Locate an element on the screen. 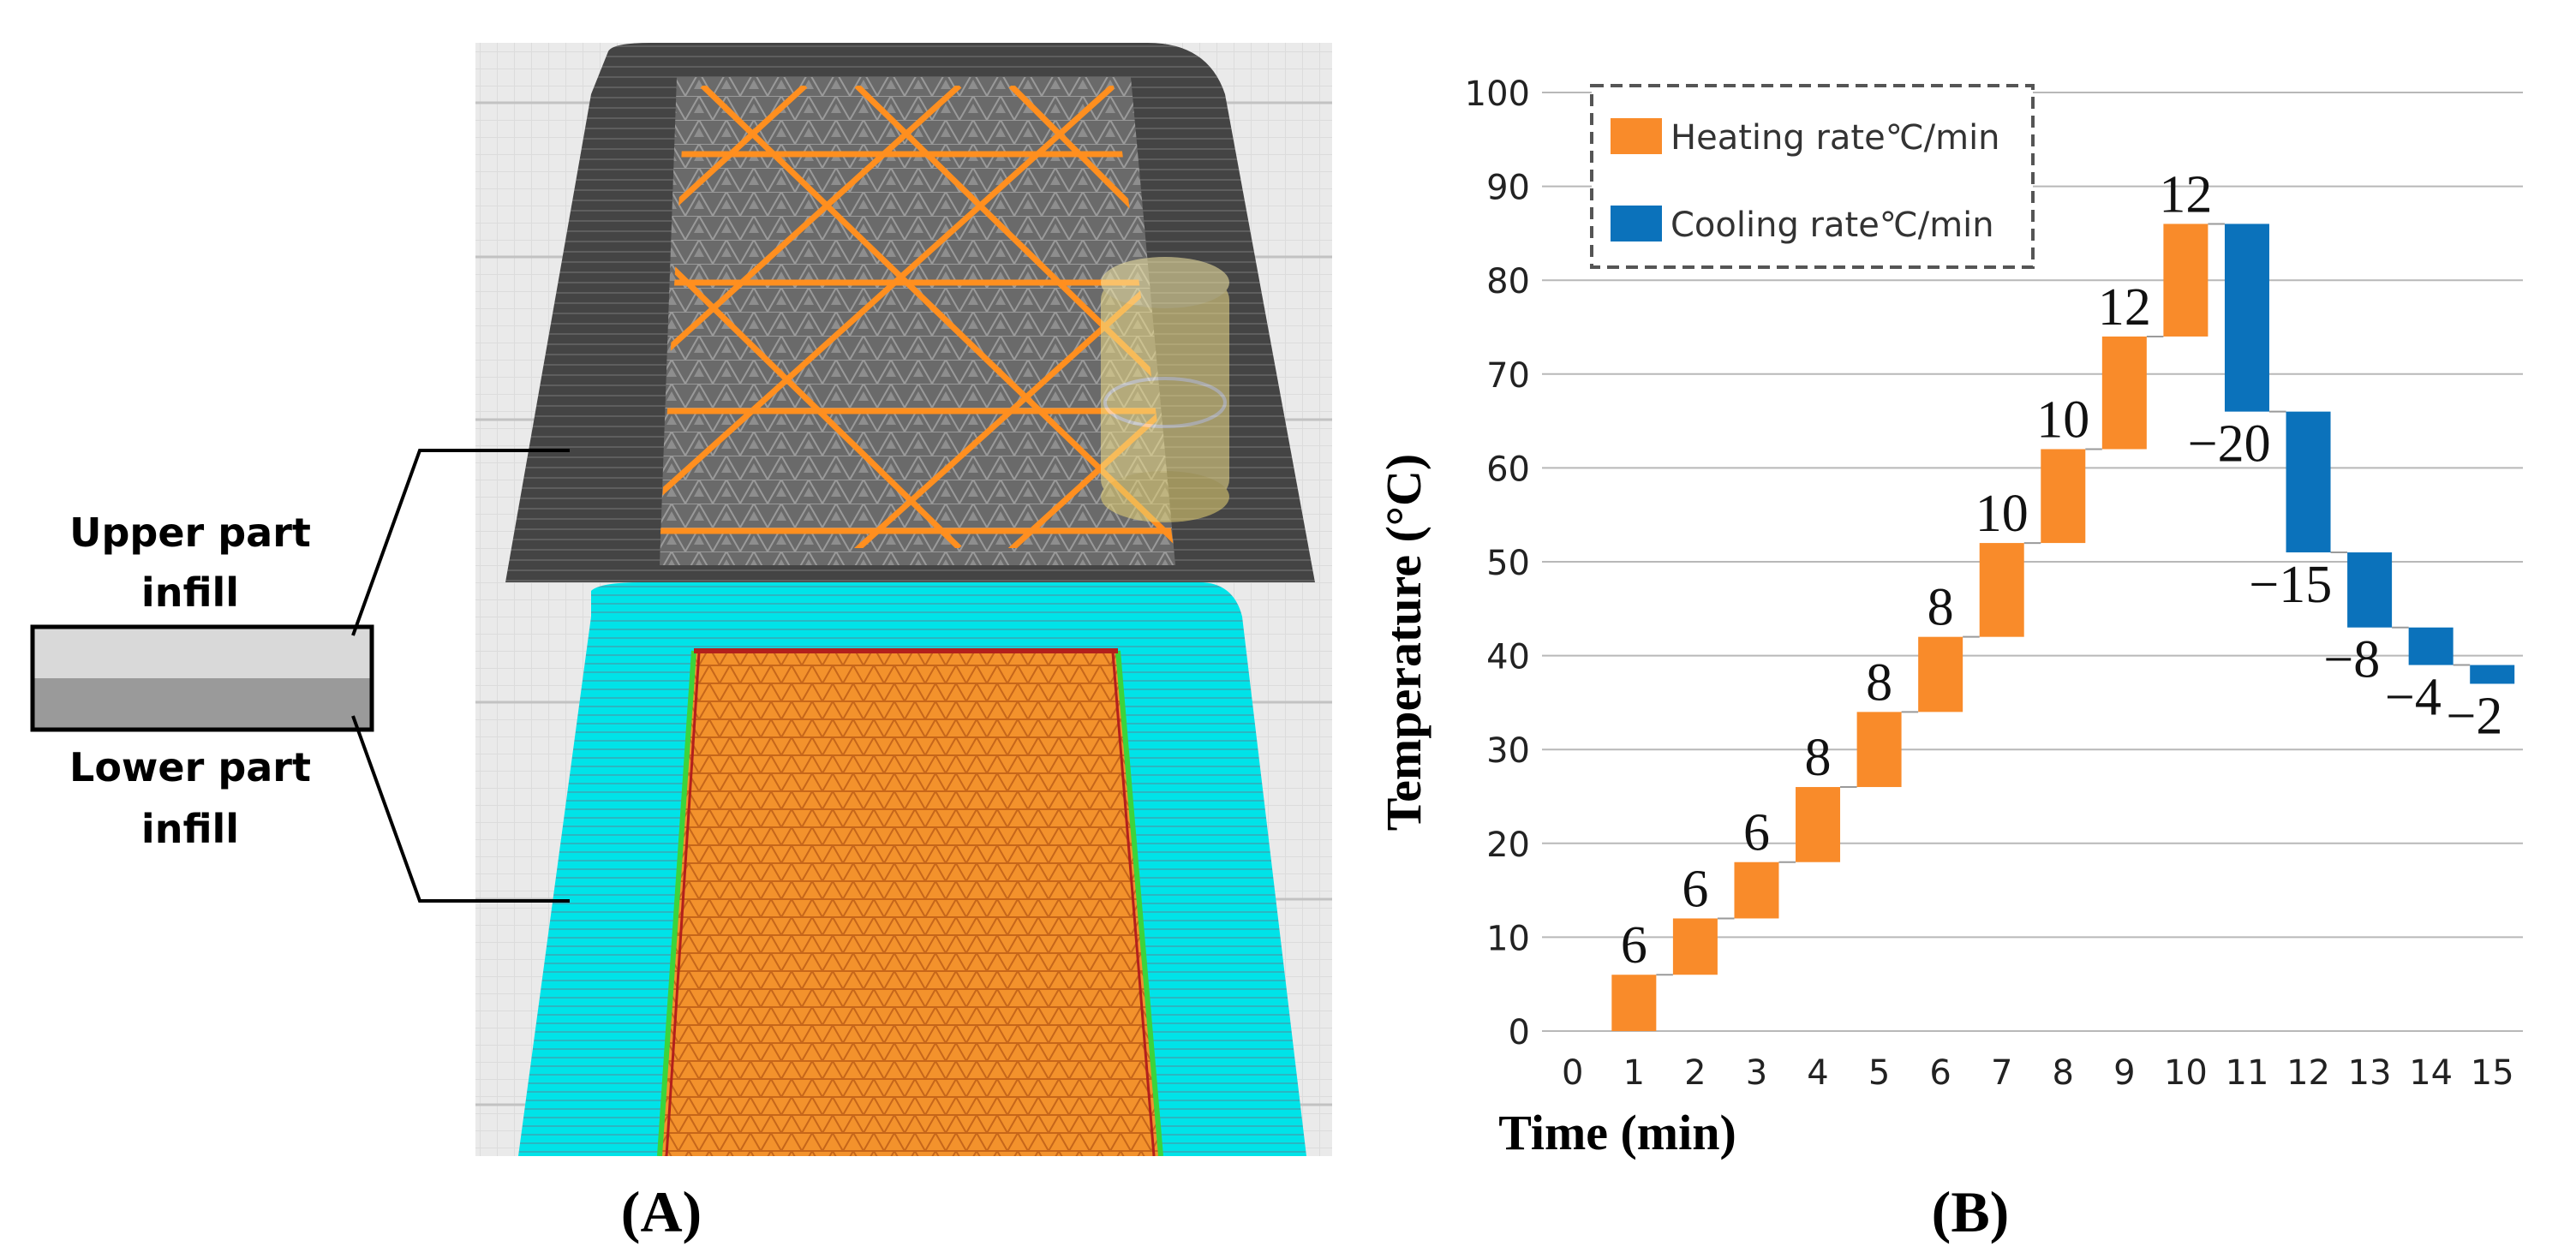 This screenshot has width=2576, height=1258. x-tick-label-1: 1 is located at coordinates (1634, 1073).